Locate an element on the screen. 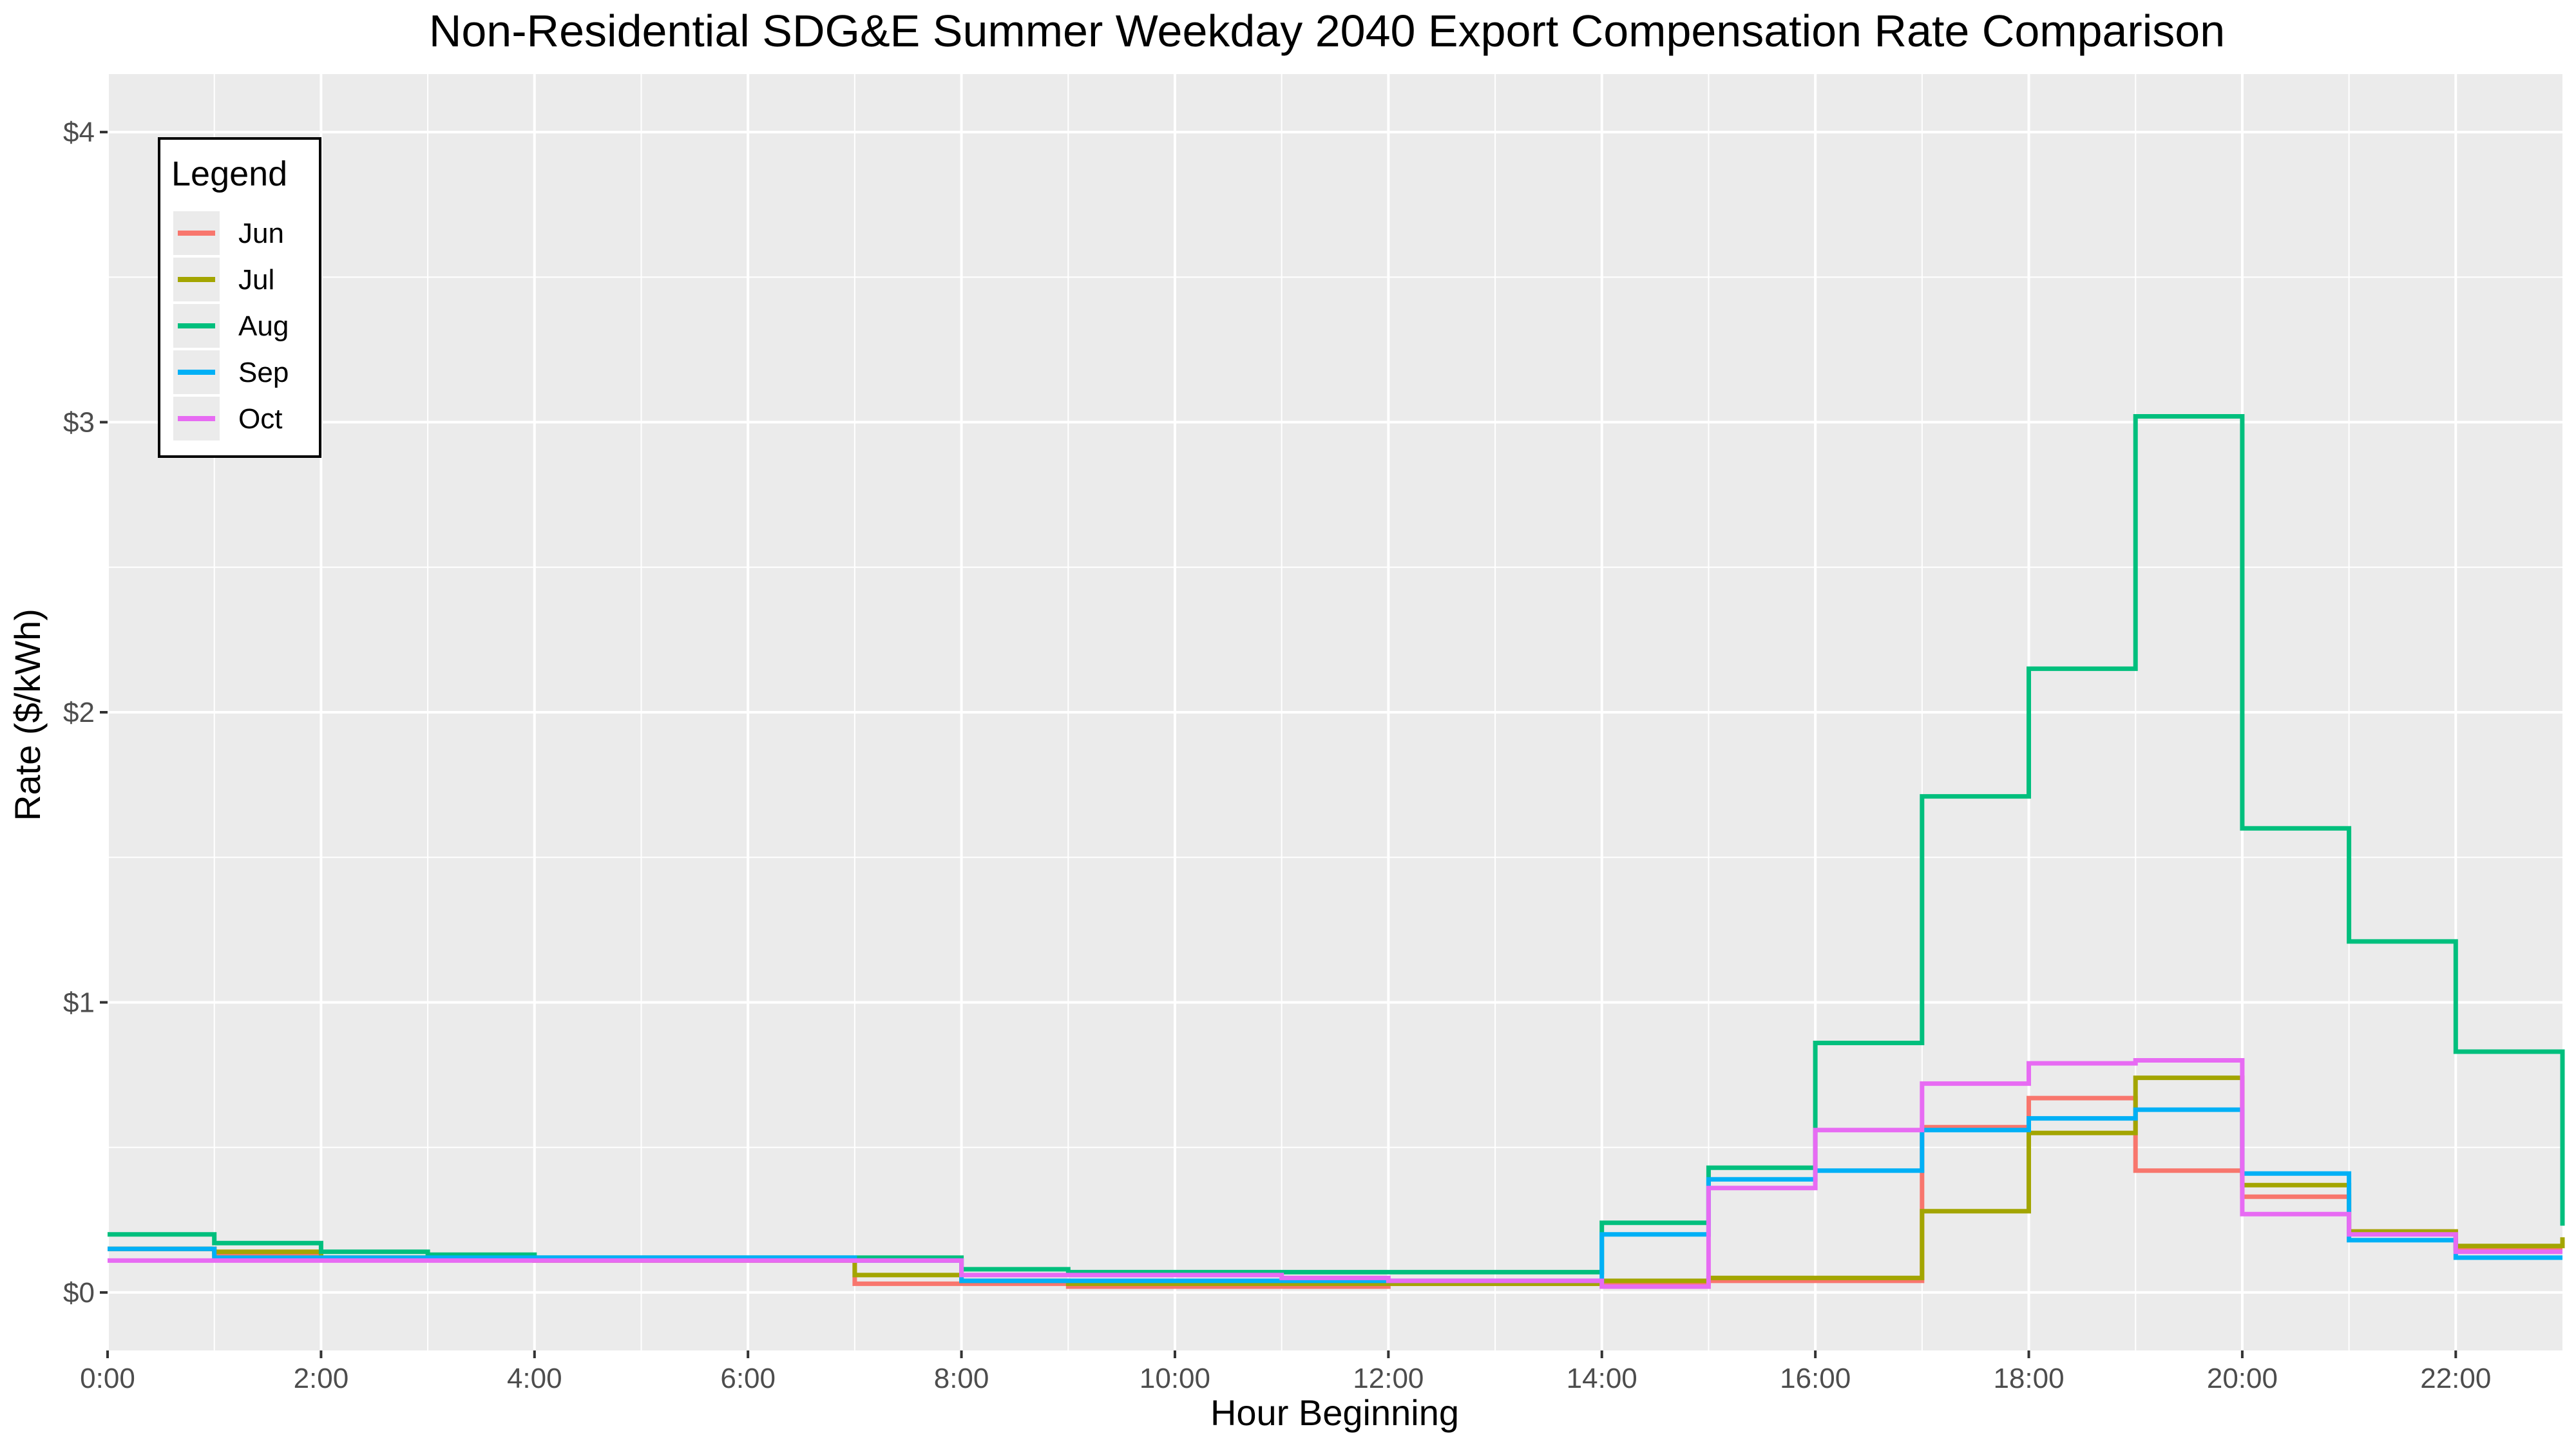 The image size is (2576, 1449). x-tick-label: 18:00 is located at coordinates (2028, 1378).